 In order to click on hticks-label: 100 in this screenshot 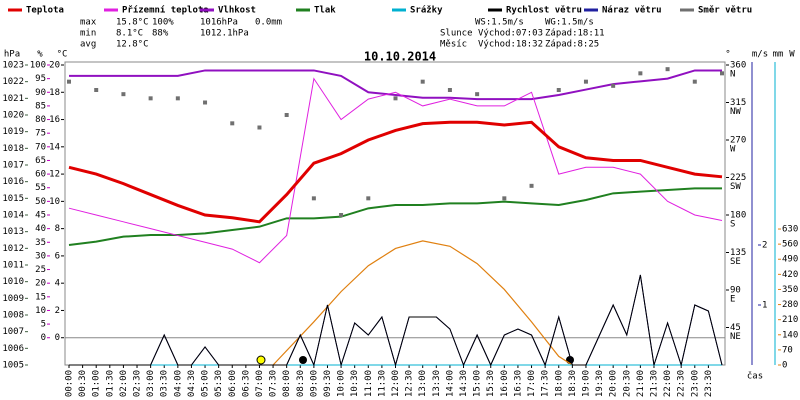, I will do `click(38, 66)`.